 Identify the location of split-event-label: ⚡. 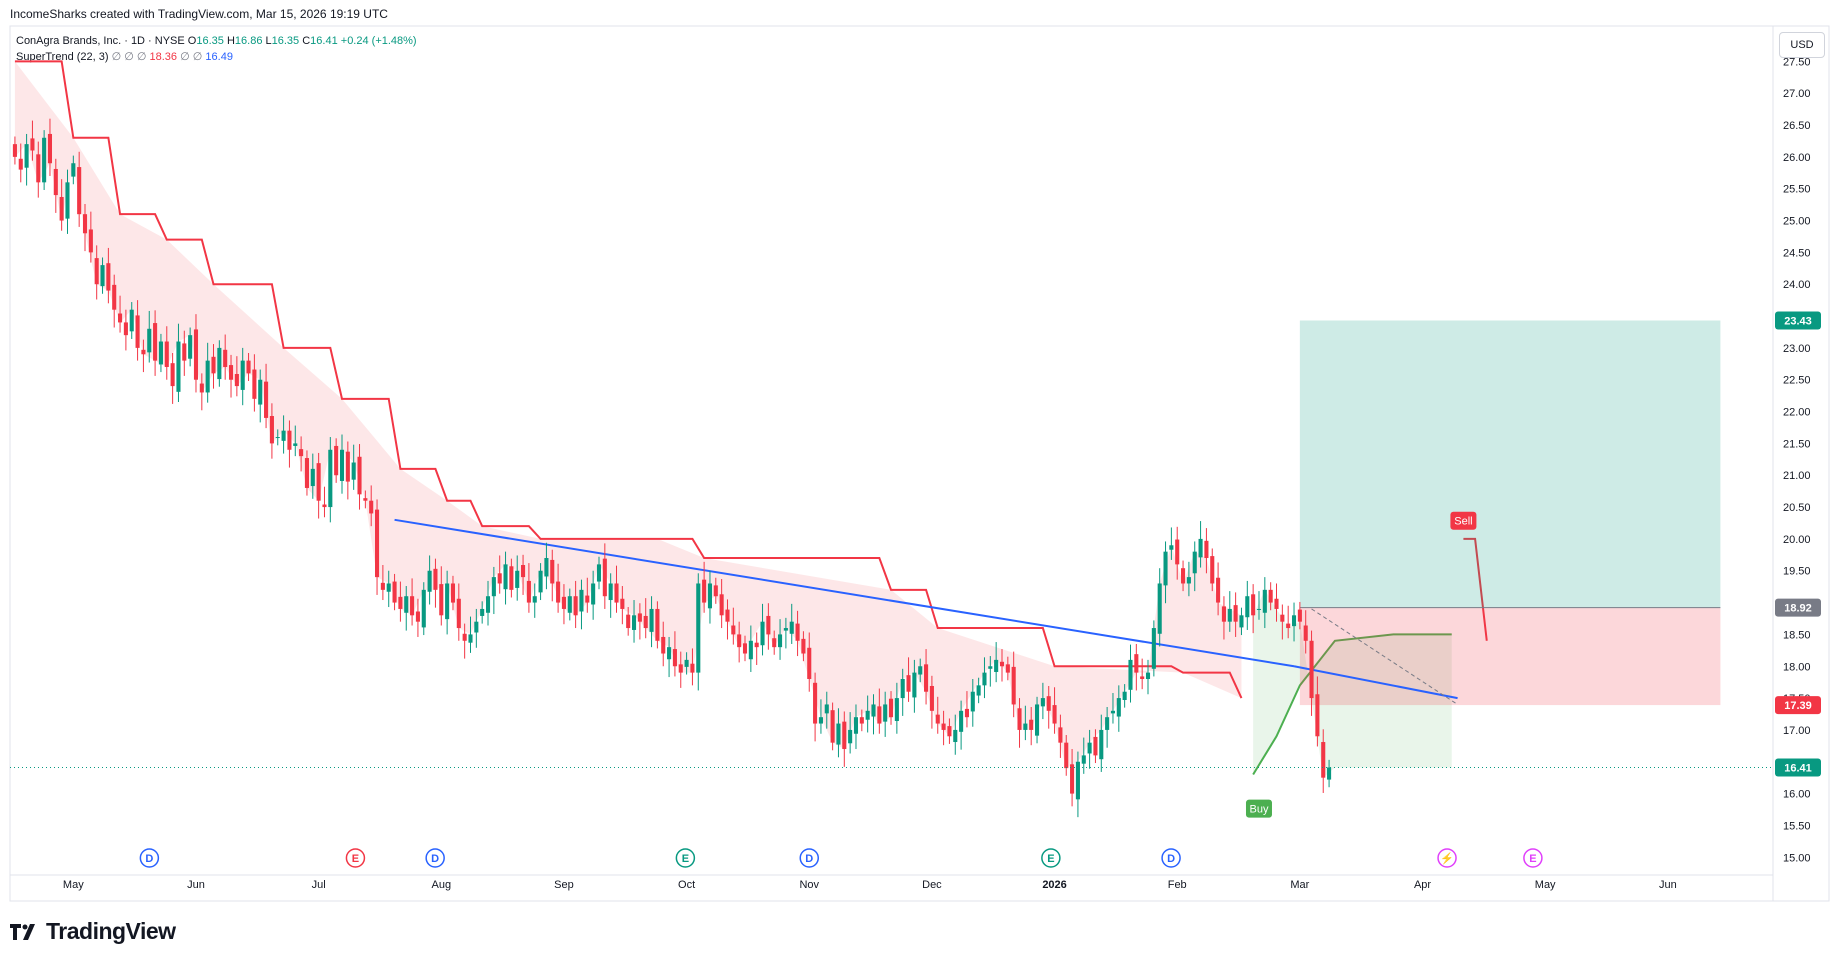
(1447, 858).